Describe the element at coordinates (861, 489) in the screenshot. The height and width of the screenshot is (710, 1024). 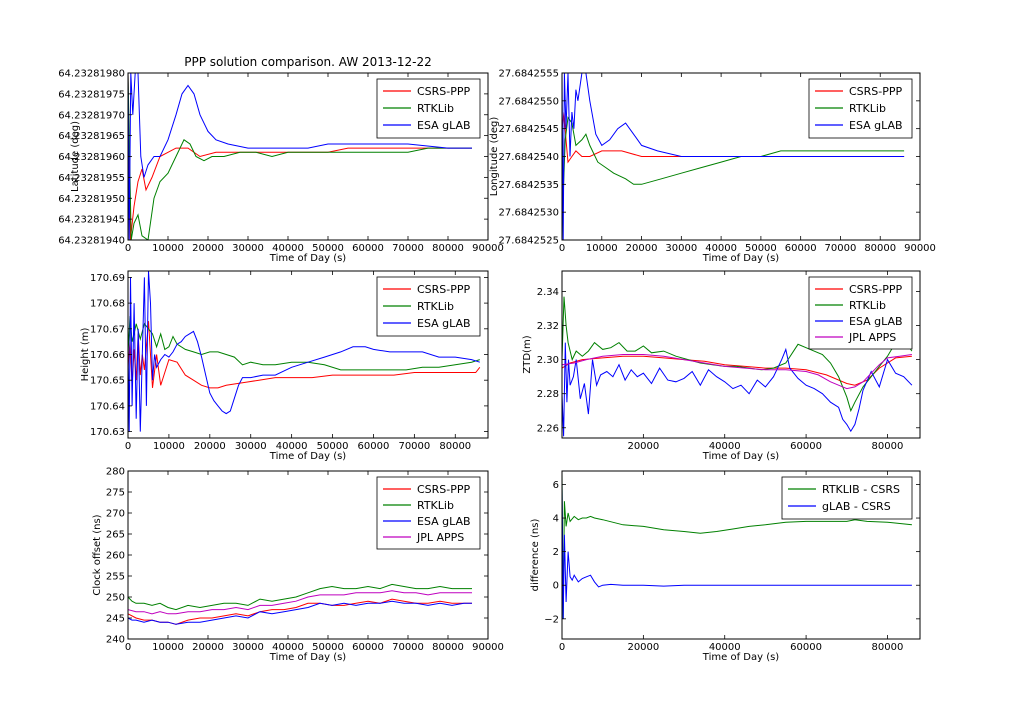
I see `legend-label: RTKLIB - CSRS` at that location.